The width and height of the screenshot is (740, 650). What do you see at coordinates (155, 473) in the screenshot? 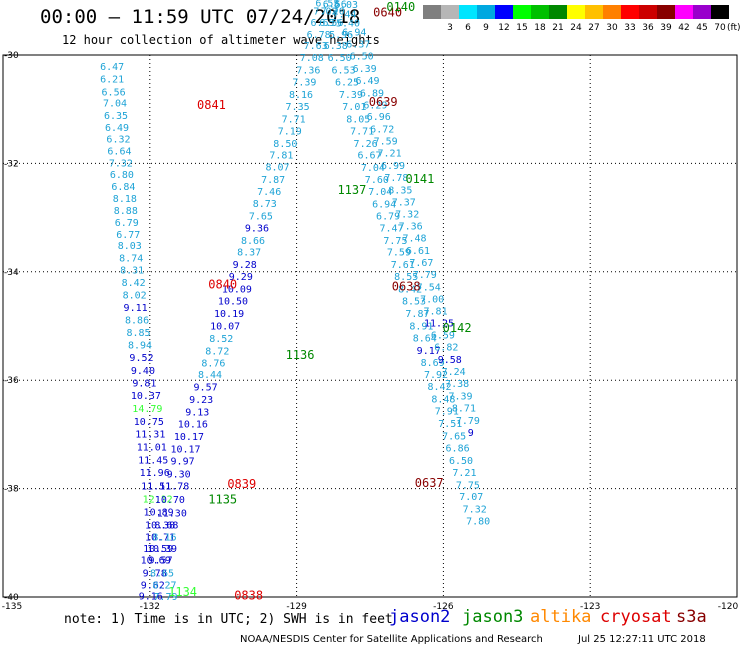
I see `swh-value-label: 11.96` at bounding box center [155, 473].